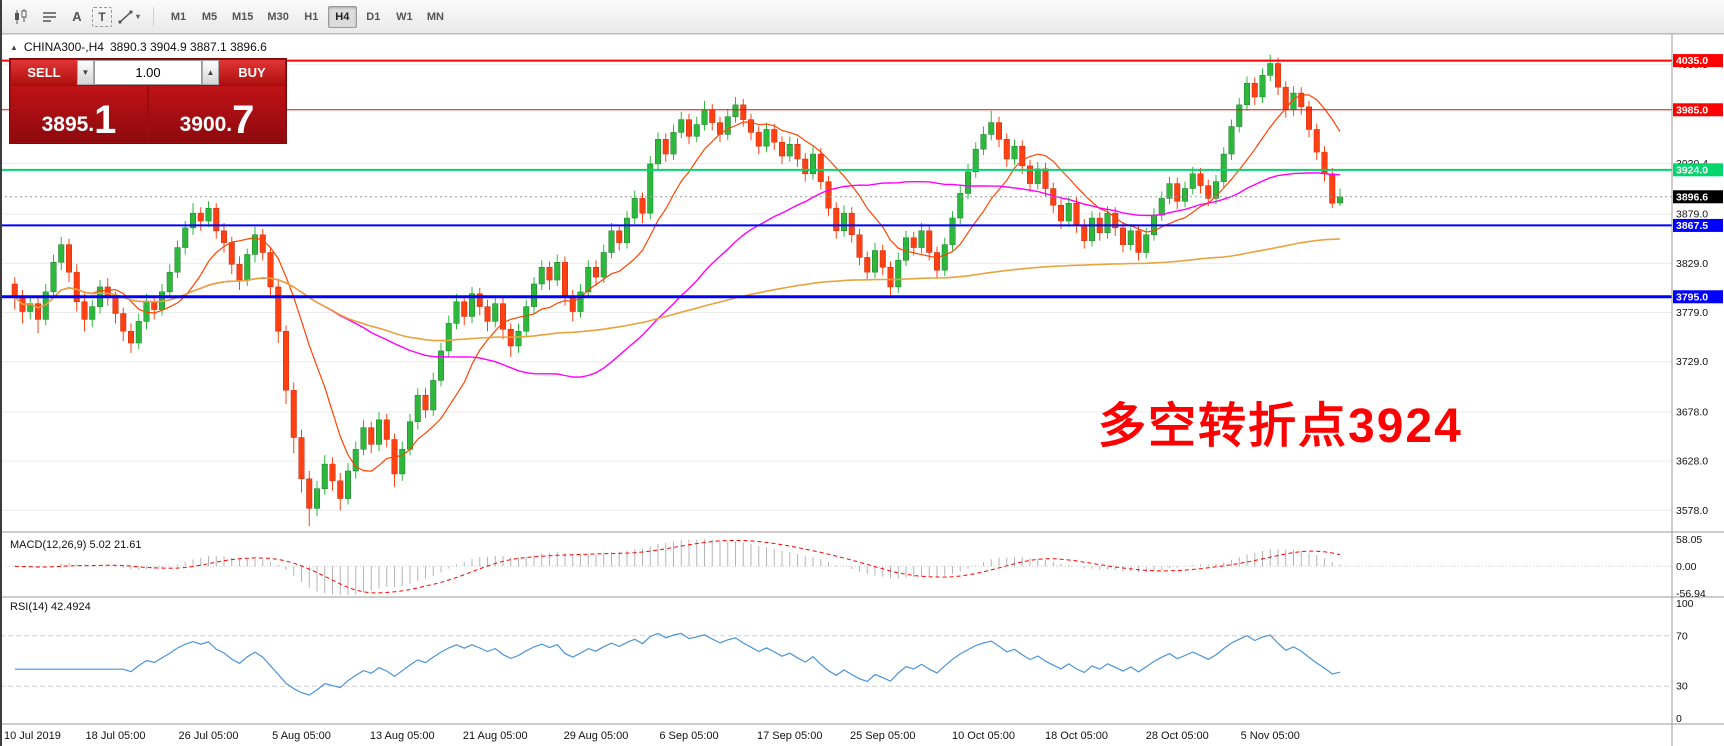  What do you see at coordinates (1679, 719) in the screenshot?
I see `svg-text: 0` at bounding box center [1679, 719].